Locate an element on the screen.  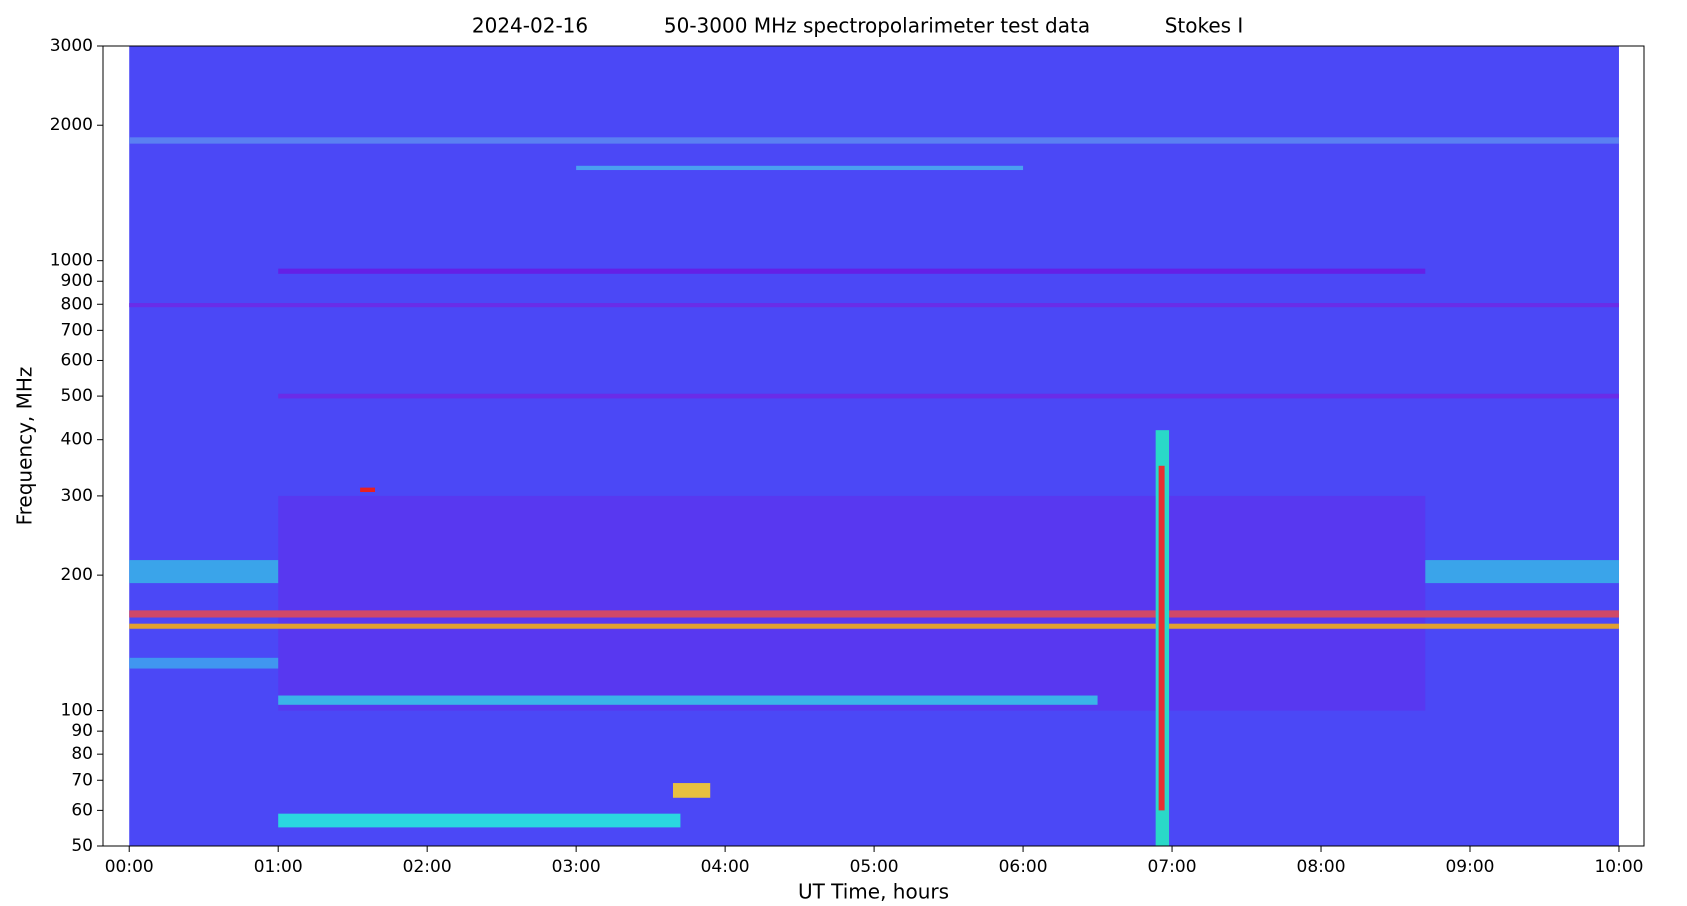
x-tick-label: 09:00 is located at coordinates (1469, 867).